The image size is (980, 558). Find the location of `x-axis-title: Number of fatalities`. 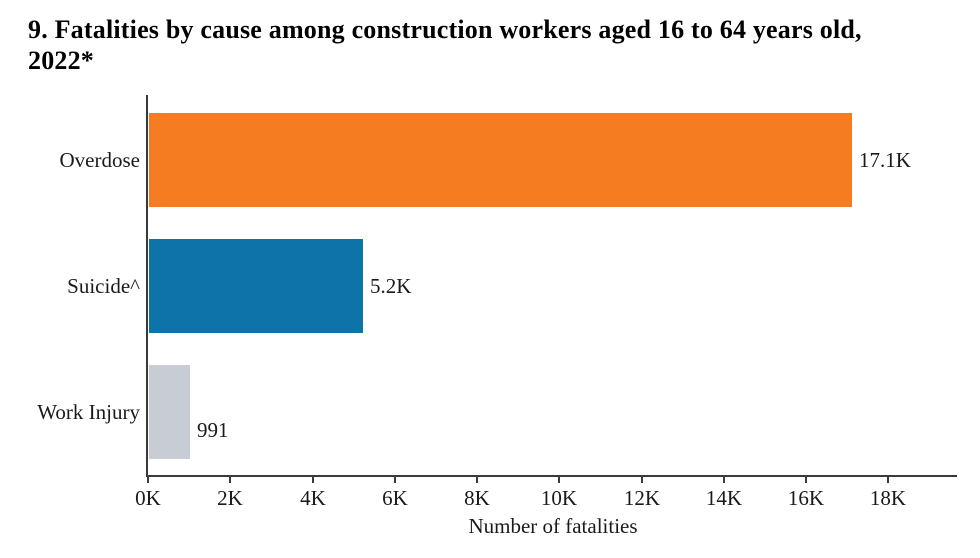

x-axis-title: Number of fatalities is located at coordinates (553, 526).